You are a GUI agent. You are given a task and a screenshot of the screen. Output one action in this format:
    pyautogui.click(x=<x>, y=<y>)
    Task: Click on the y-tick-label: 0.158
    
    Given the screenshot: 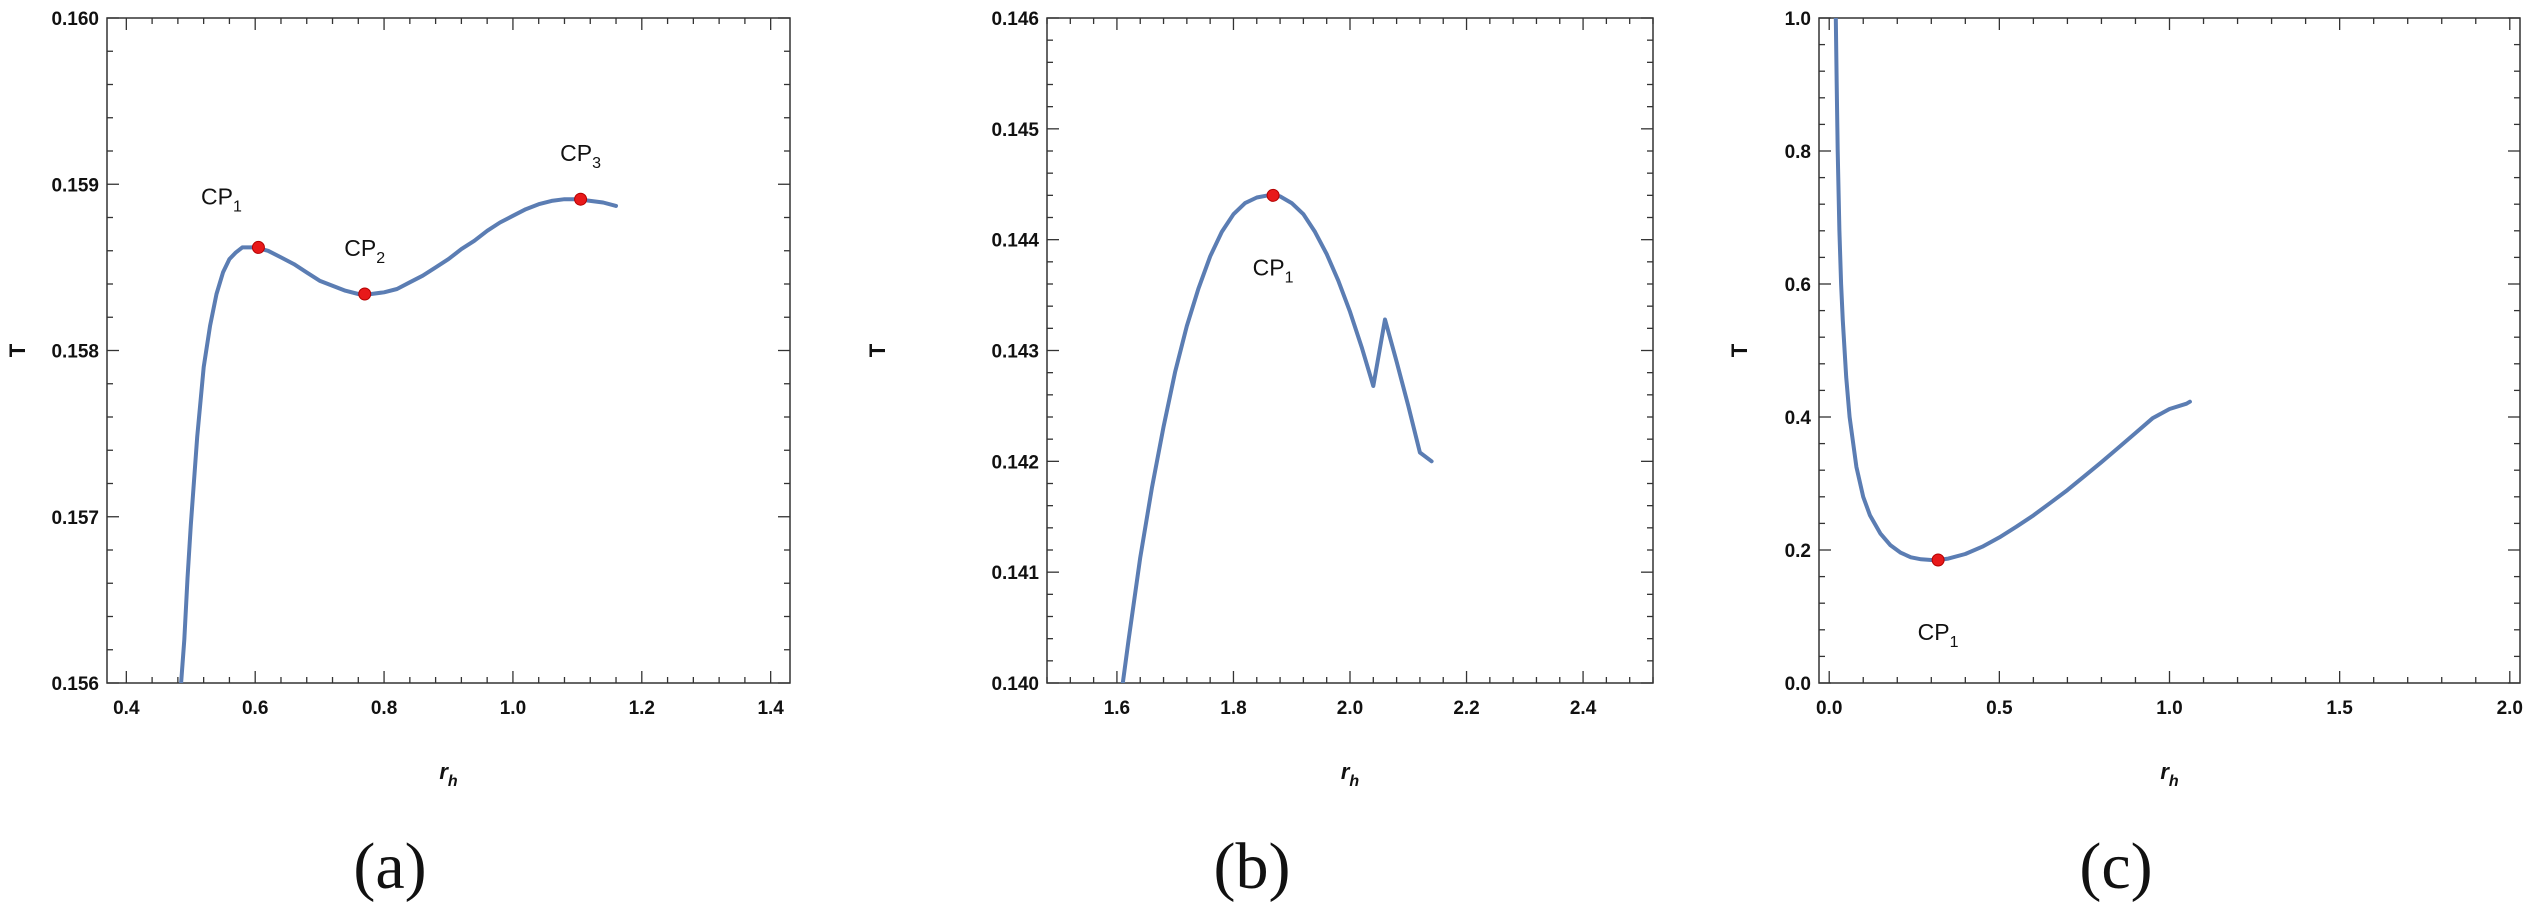 What is the action you would take?
    pyautogui.click(x=75, y=352)
    